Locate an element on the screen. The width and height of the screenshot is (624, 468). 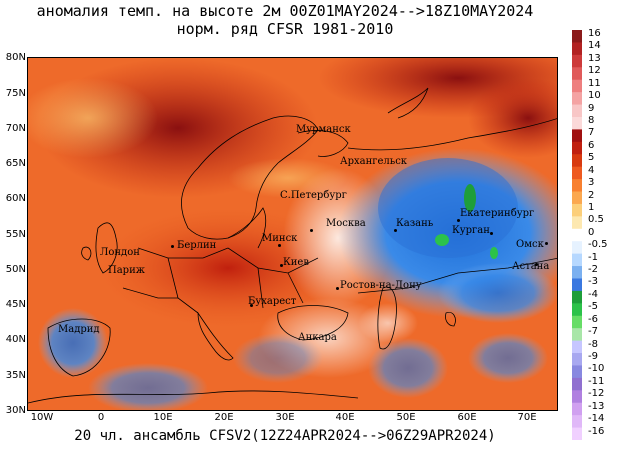
colorbar-label: 10 is located at coordinates (594, 96).